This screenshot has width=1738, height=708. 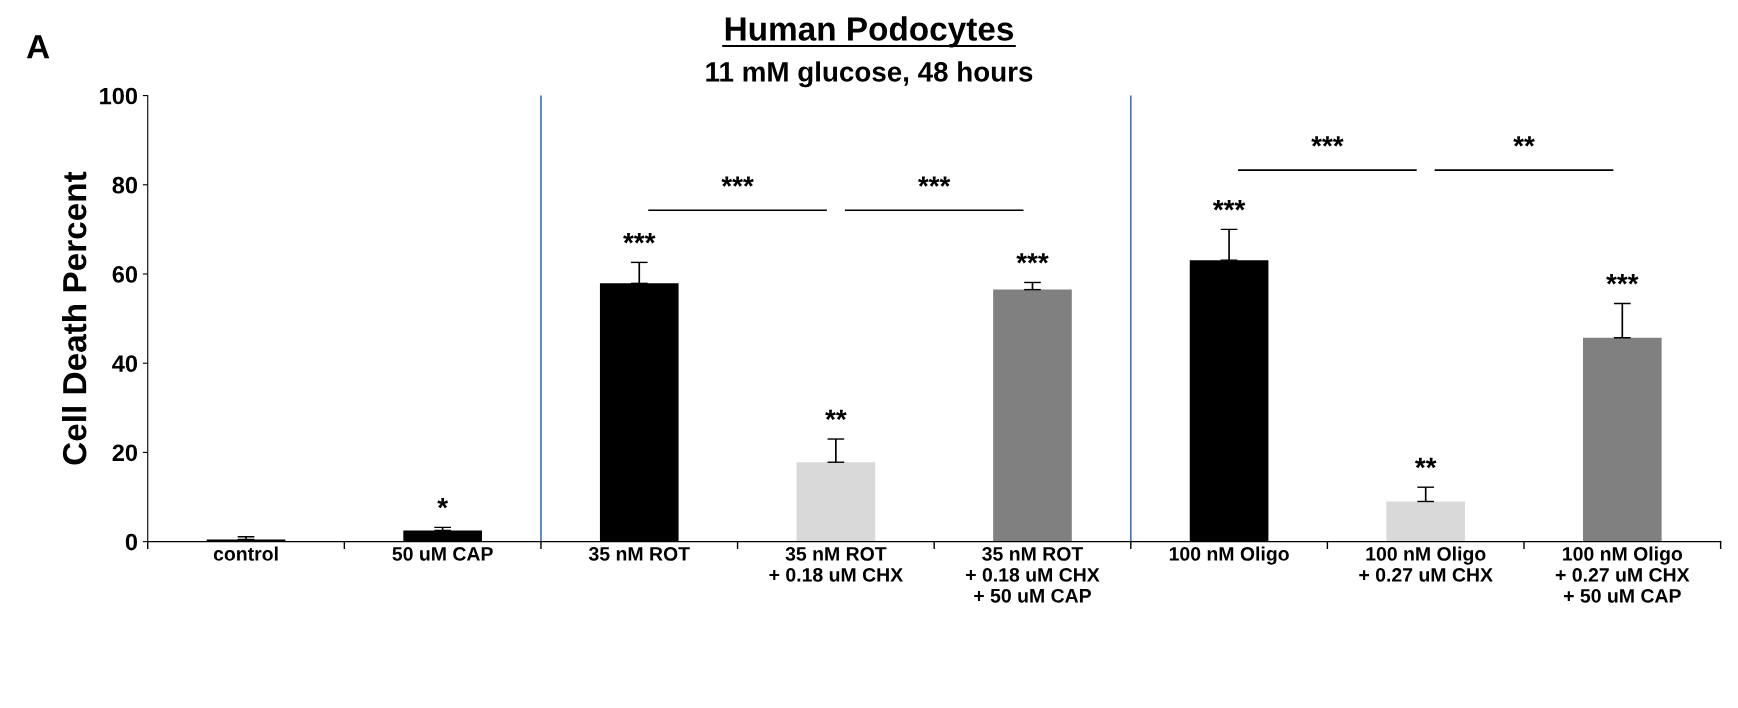 I want to click on x-tick-label: 100 nM Oligo + 0.27 uM CHX, so click(x=1426, y=564).